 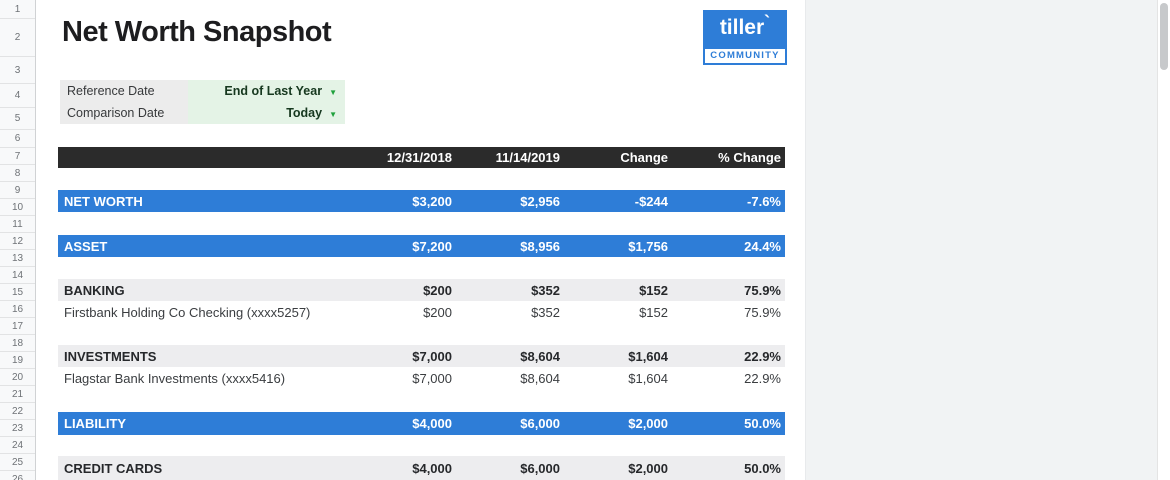 I want to click on row-label-cell: LIABILITY, so click(x=95, y=423).